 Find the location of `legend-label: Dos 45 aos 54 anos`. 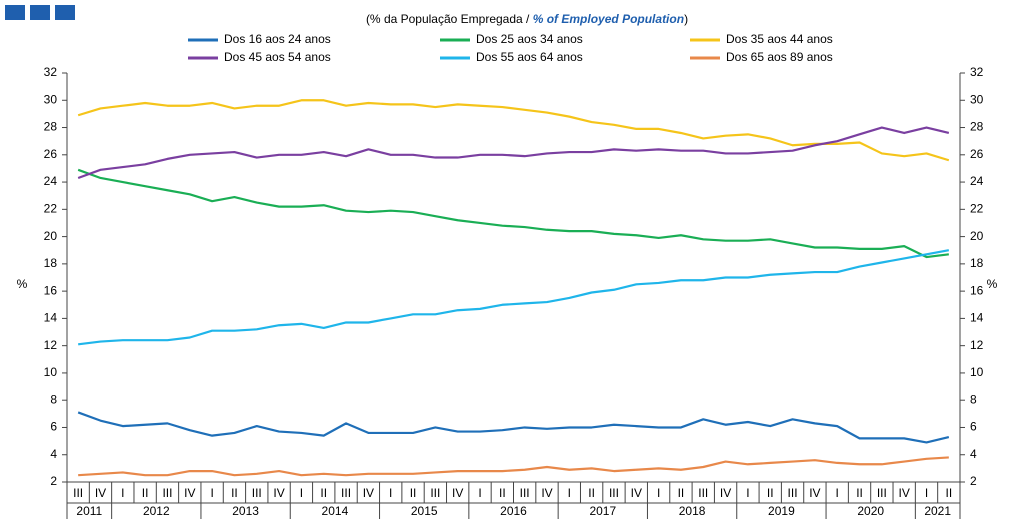

legend-label: Dos 45 aos 54 anos is located at coordinates (277, 57).